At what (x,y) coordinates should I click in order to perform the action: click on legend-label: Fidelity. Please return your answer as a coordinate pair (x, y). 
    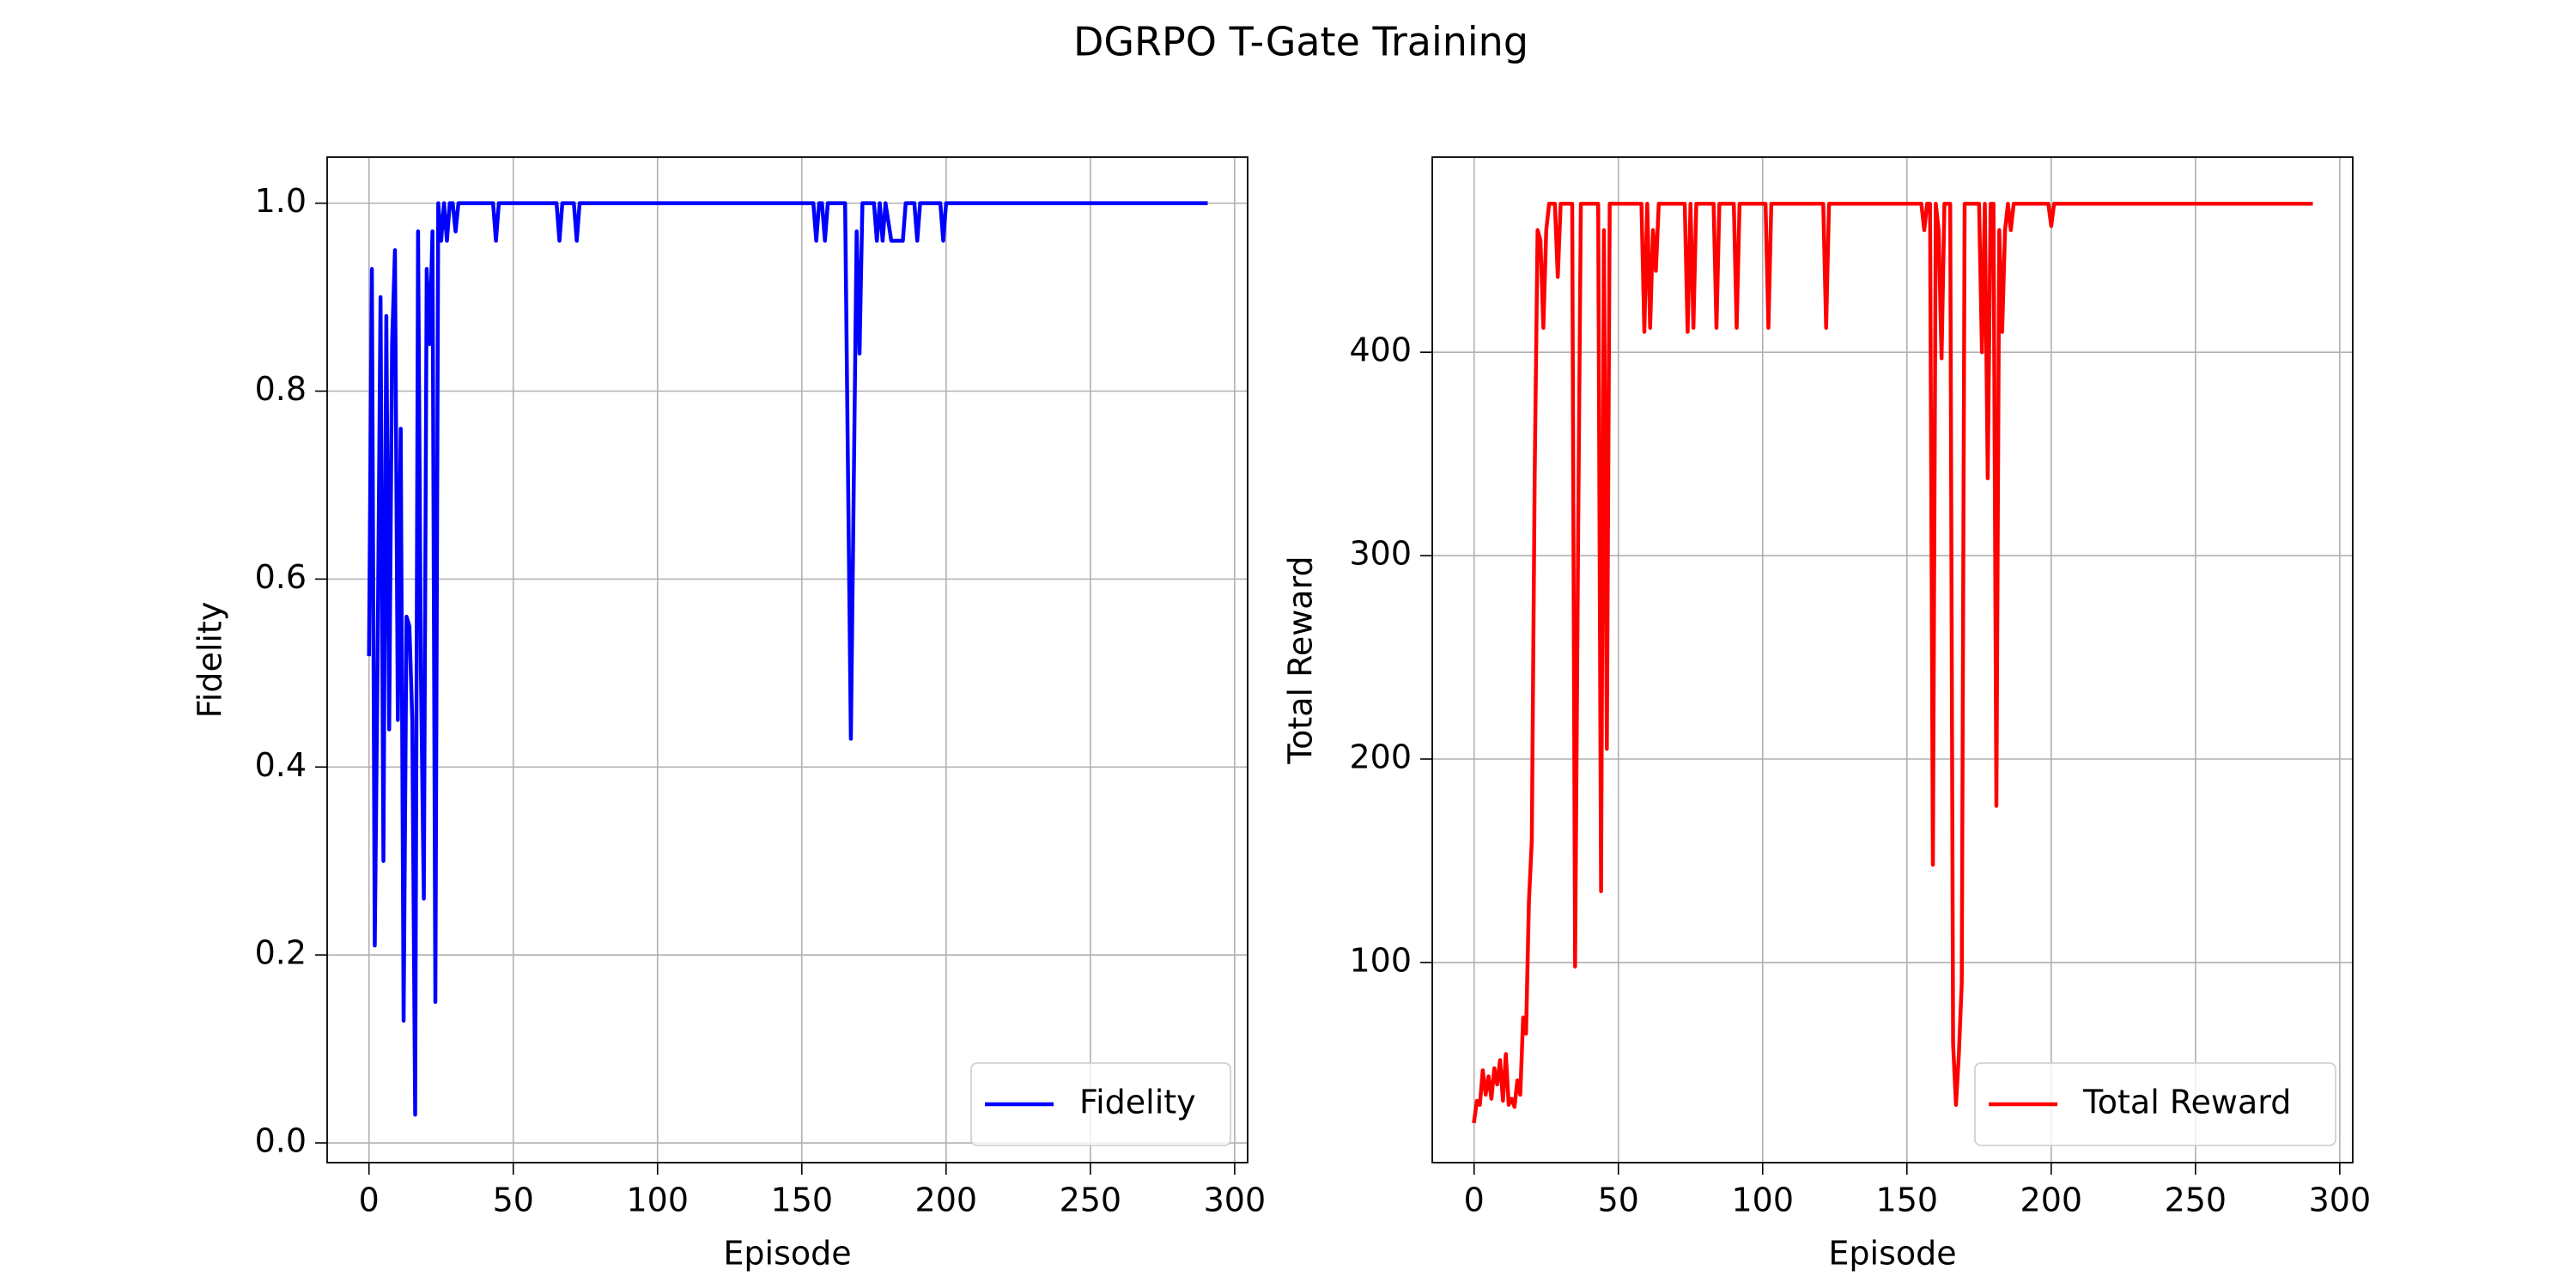
    Looking at the image, I should click on (1137, 1102).